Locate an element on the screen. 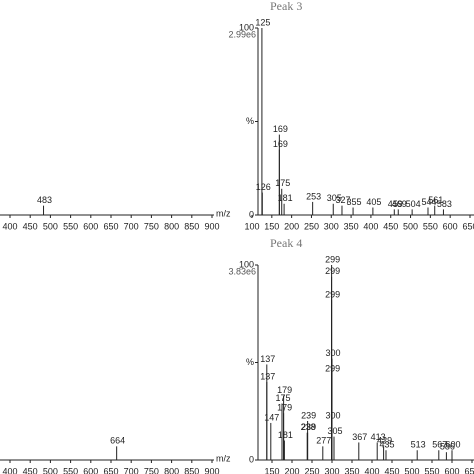  peak-label: 125 is located at coordinates (262, 22).